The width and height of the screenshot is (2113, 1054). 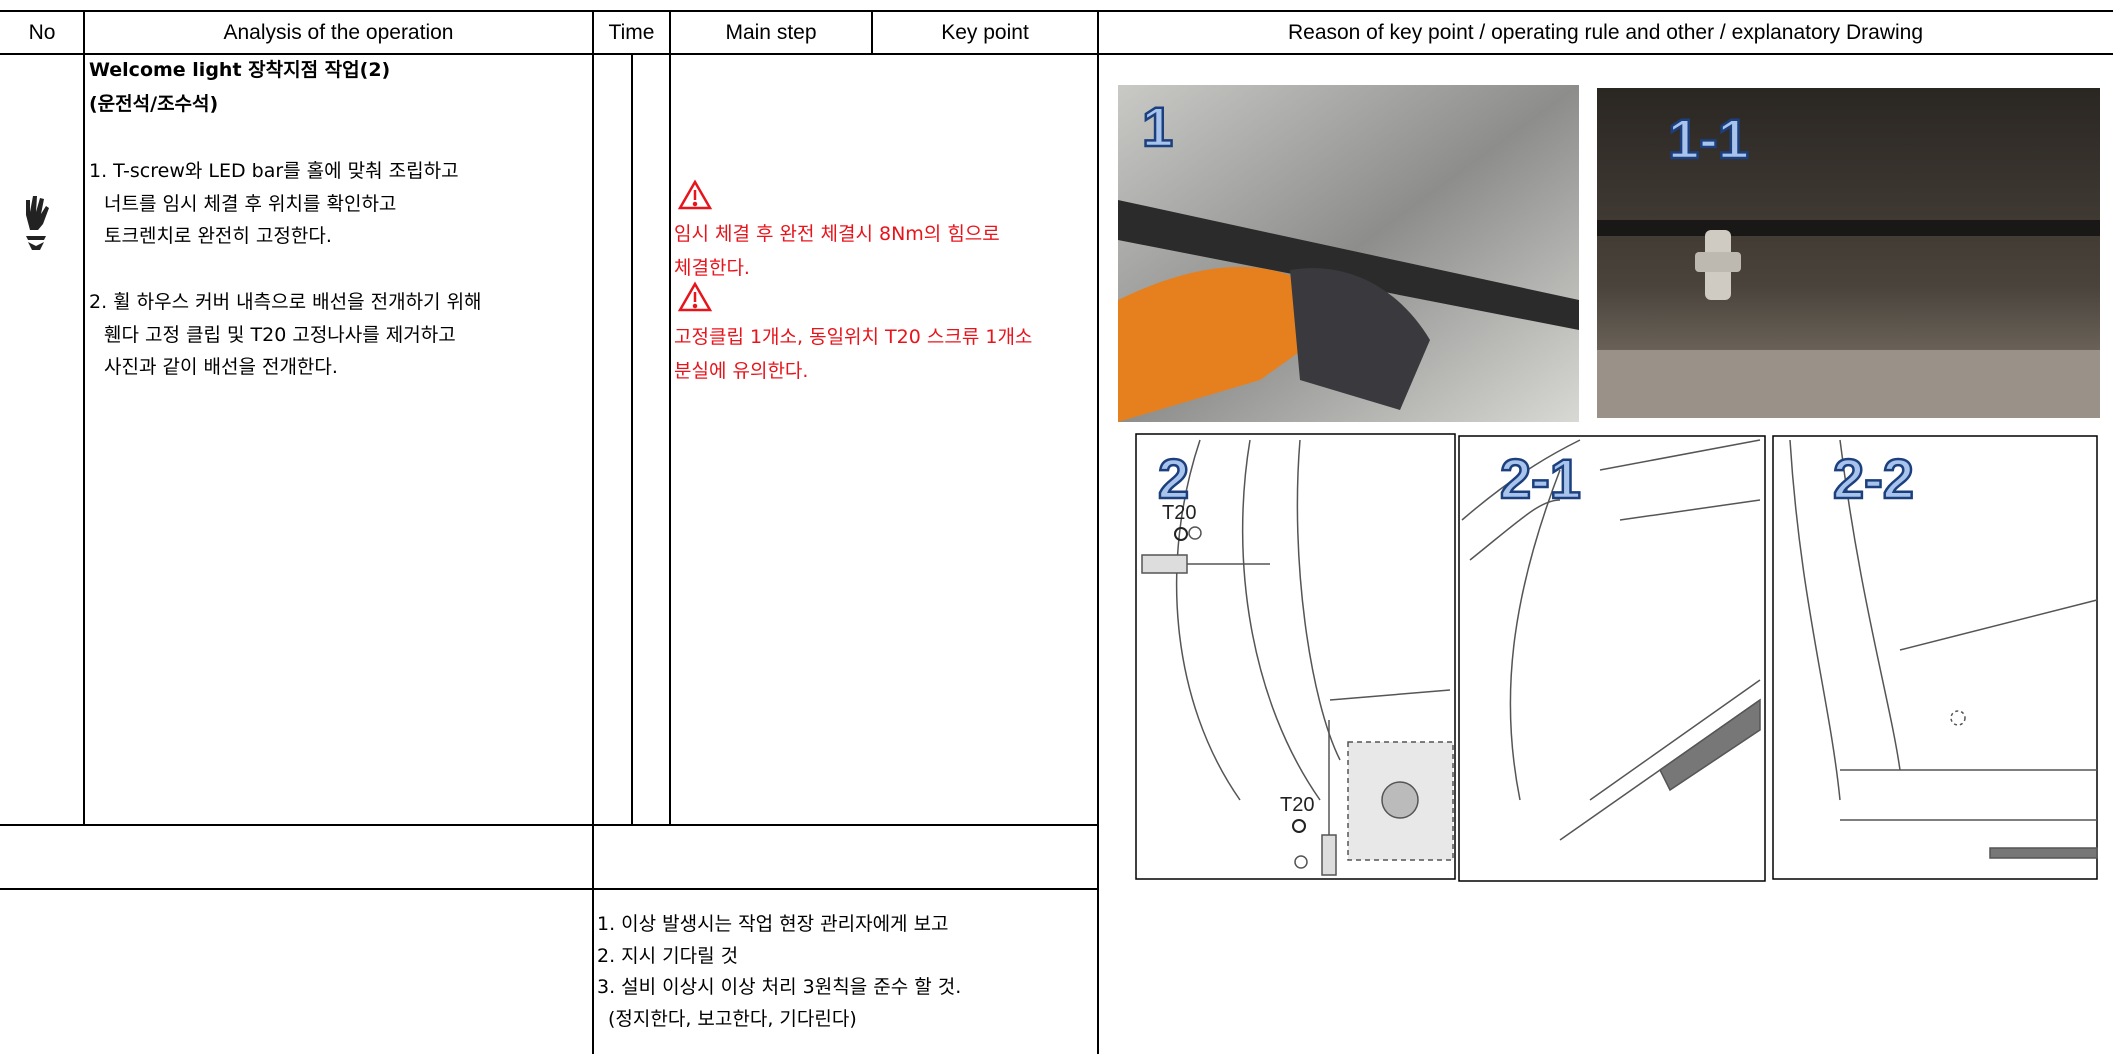 I want to click on key-point-warning: 임시 체결 후 완전 체결시 8Nm의 힘으로, so click(x=837, y=234).